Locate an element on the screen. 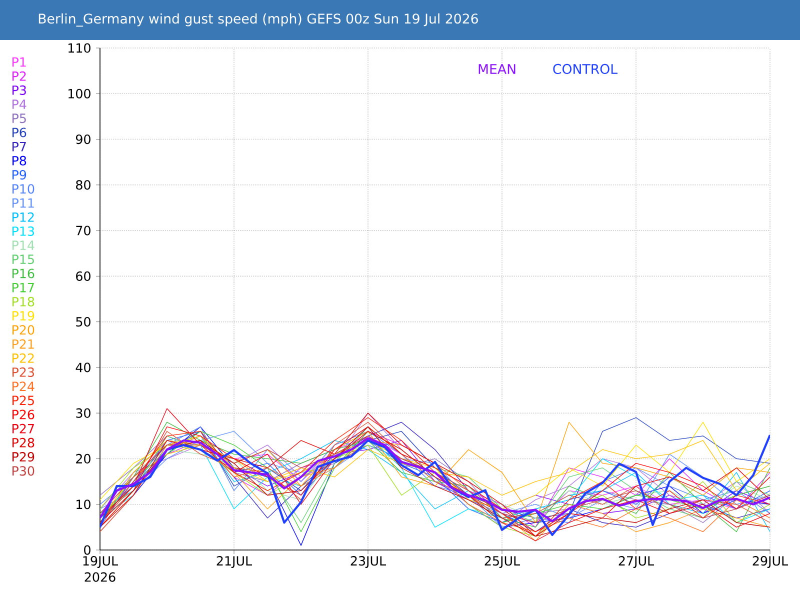  text: P9 is located at coordinates (19, 175).